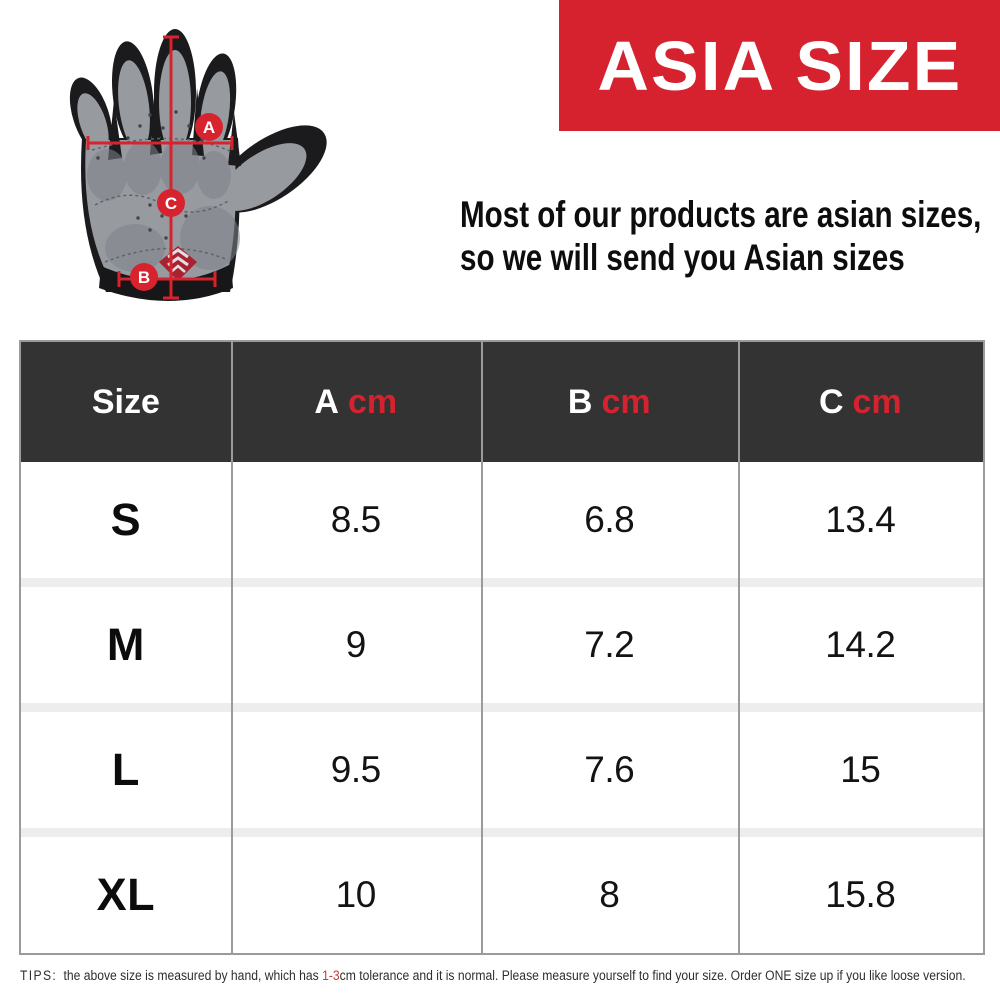 The width and height of the screenshot is (1000, 1000). Describe the element at coordinates (860, 519) in the screenshot. I see `value-cell-c: 13.4` at that location.